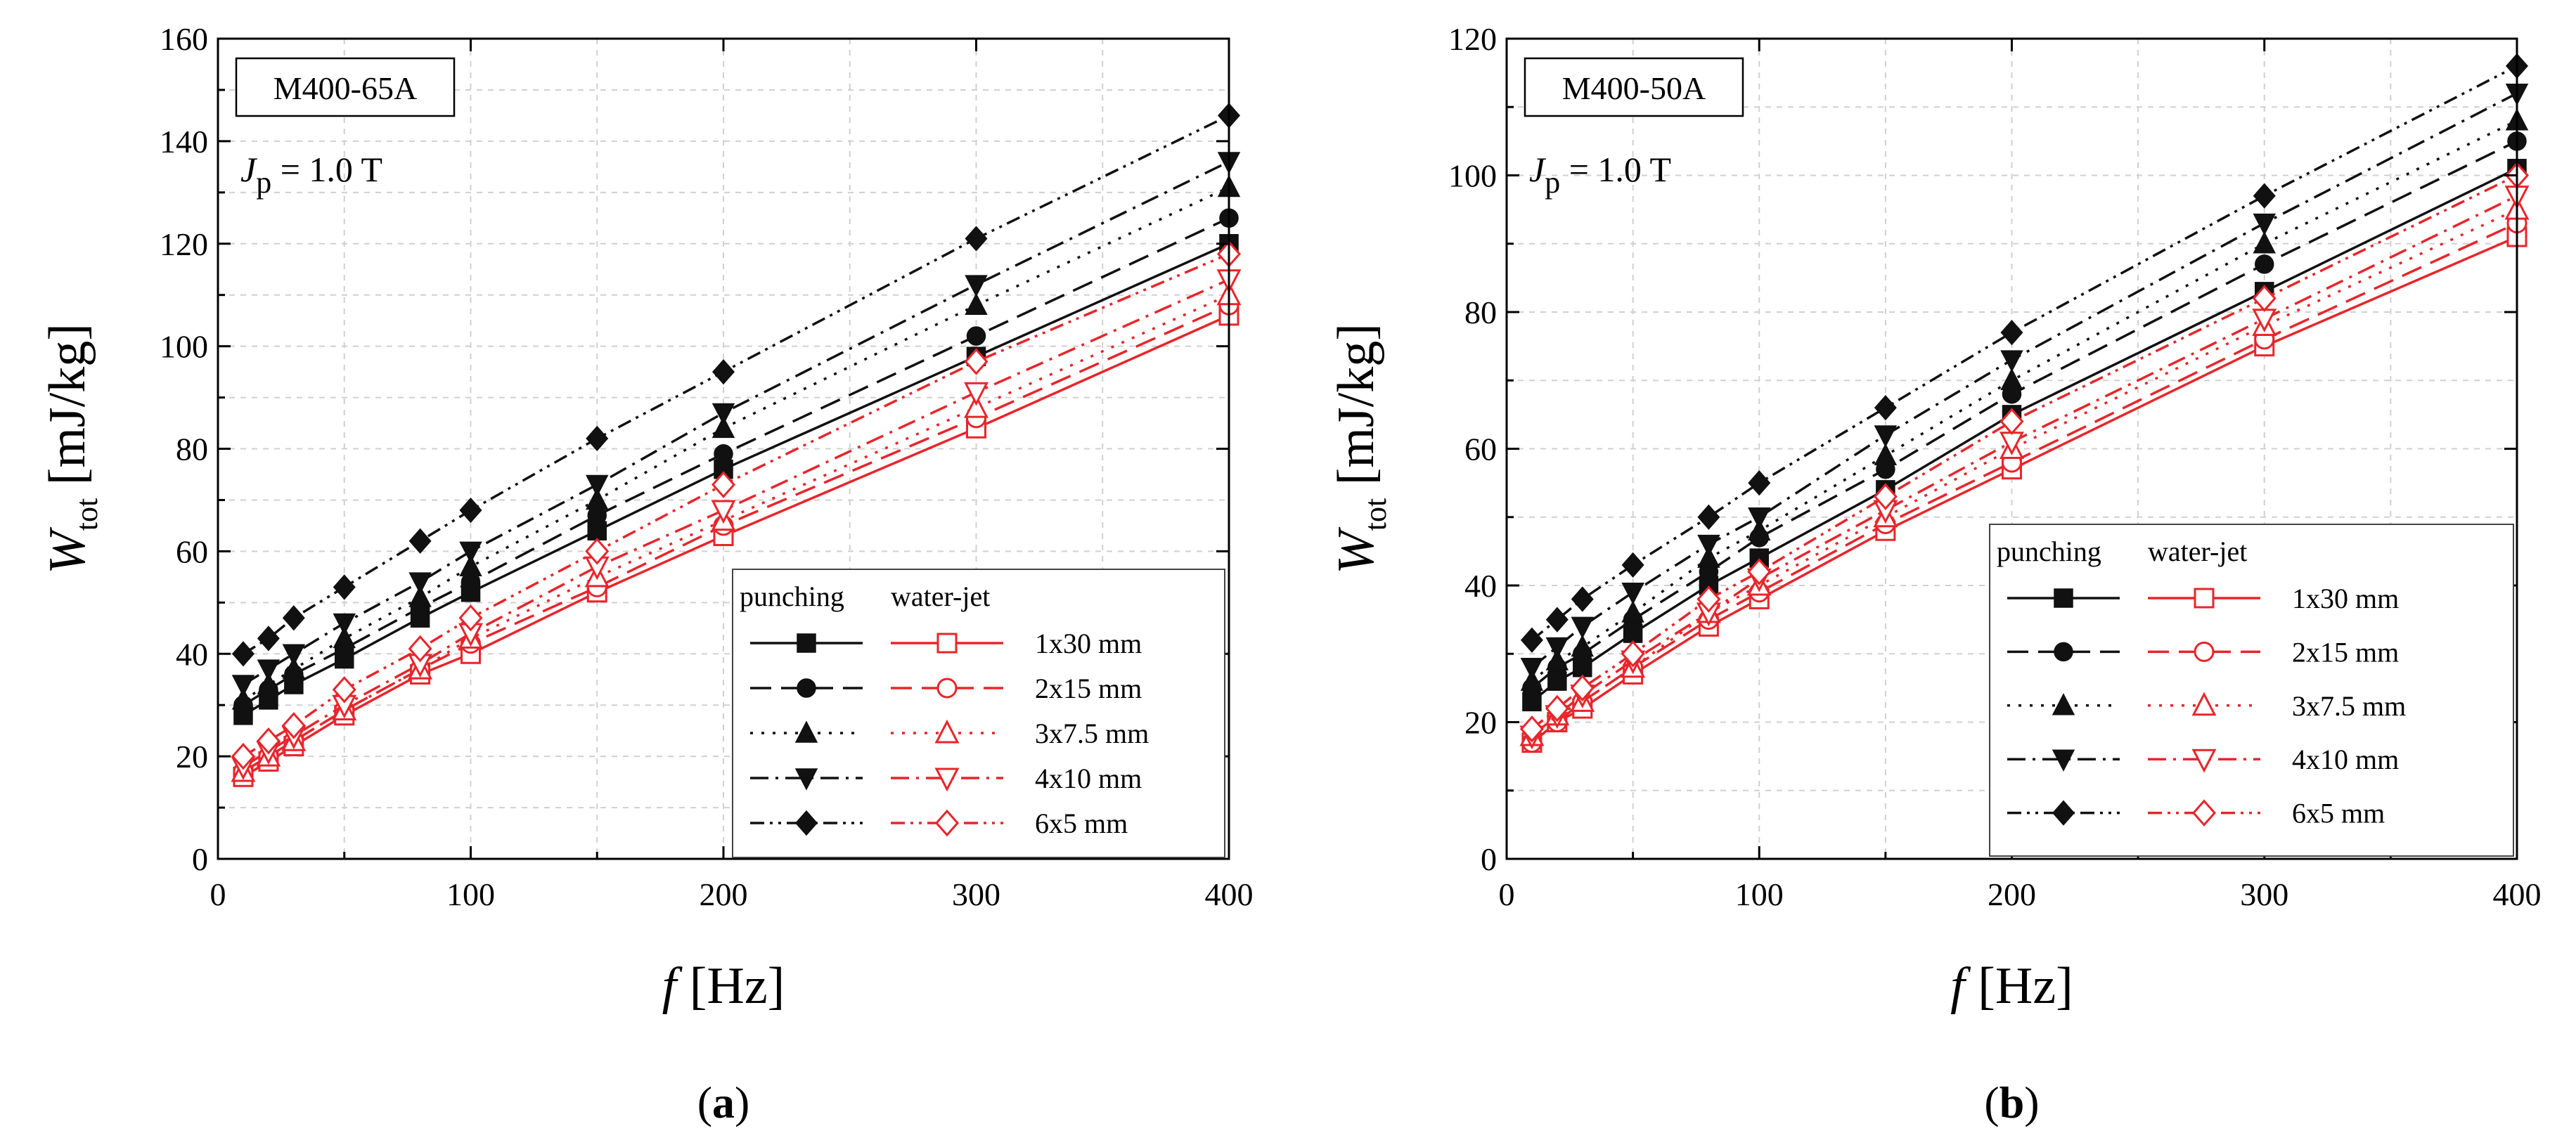 This screenshot has width=2576, height=1140. Describe the element at coordinates (87, 514) in the screenshot. I see `y-axis-subscript: tot` at that location.